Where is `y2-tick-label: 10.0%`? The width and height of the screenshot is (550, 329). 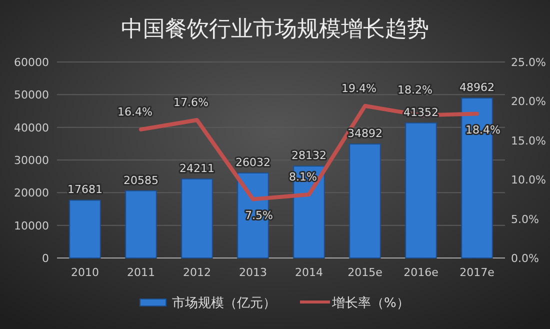 y2-tick-label: 10.0% is located at coordinates (528, 180).